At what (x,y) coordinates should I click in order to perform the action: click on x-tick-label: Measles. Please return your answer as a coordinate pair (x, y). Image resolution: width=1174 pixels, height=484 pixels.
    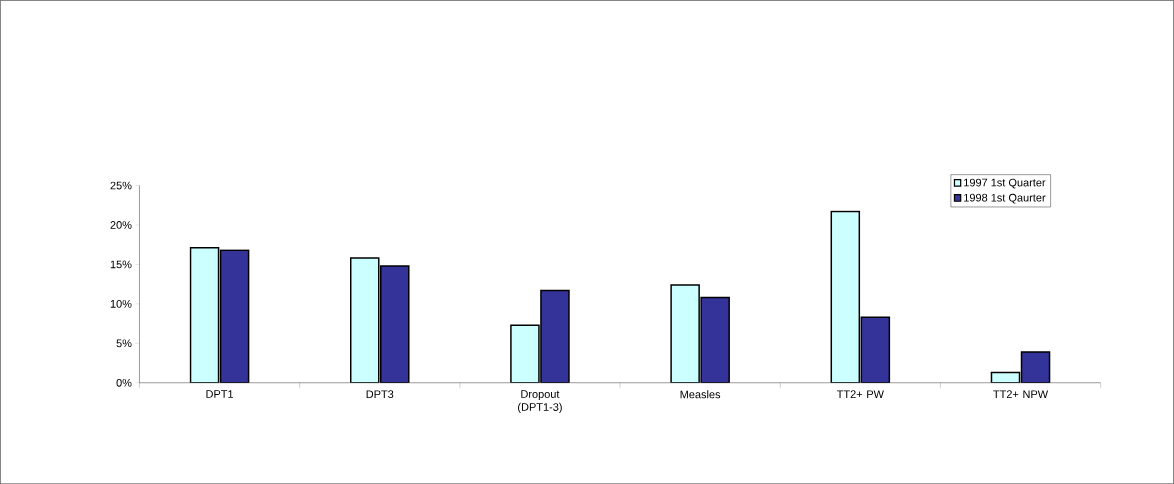
    Looking at the image, I should click on (700, 394).